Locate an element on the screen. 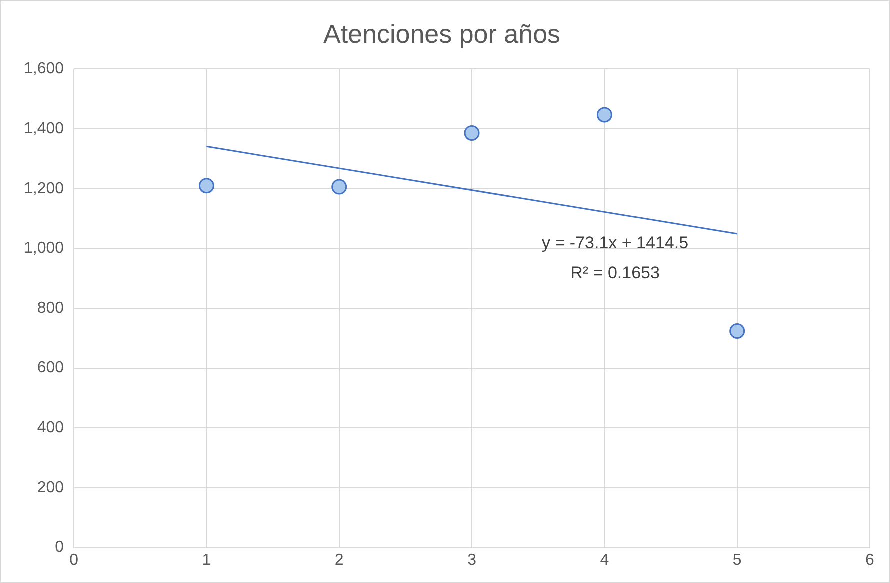  y-tick-label: 1,400 is located at coordinates (44, 129).